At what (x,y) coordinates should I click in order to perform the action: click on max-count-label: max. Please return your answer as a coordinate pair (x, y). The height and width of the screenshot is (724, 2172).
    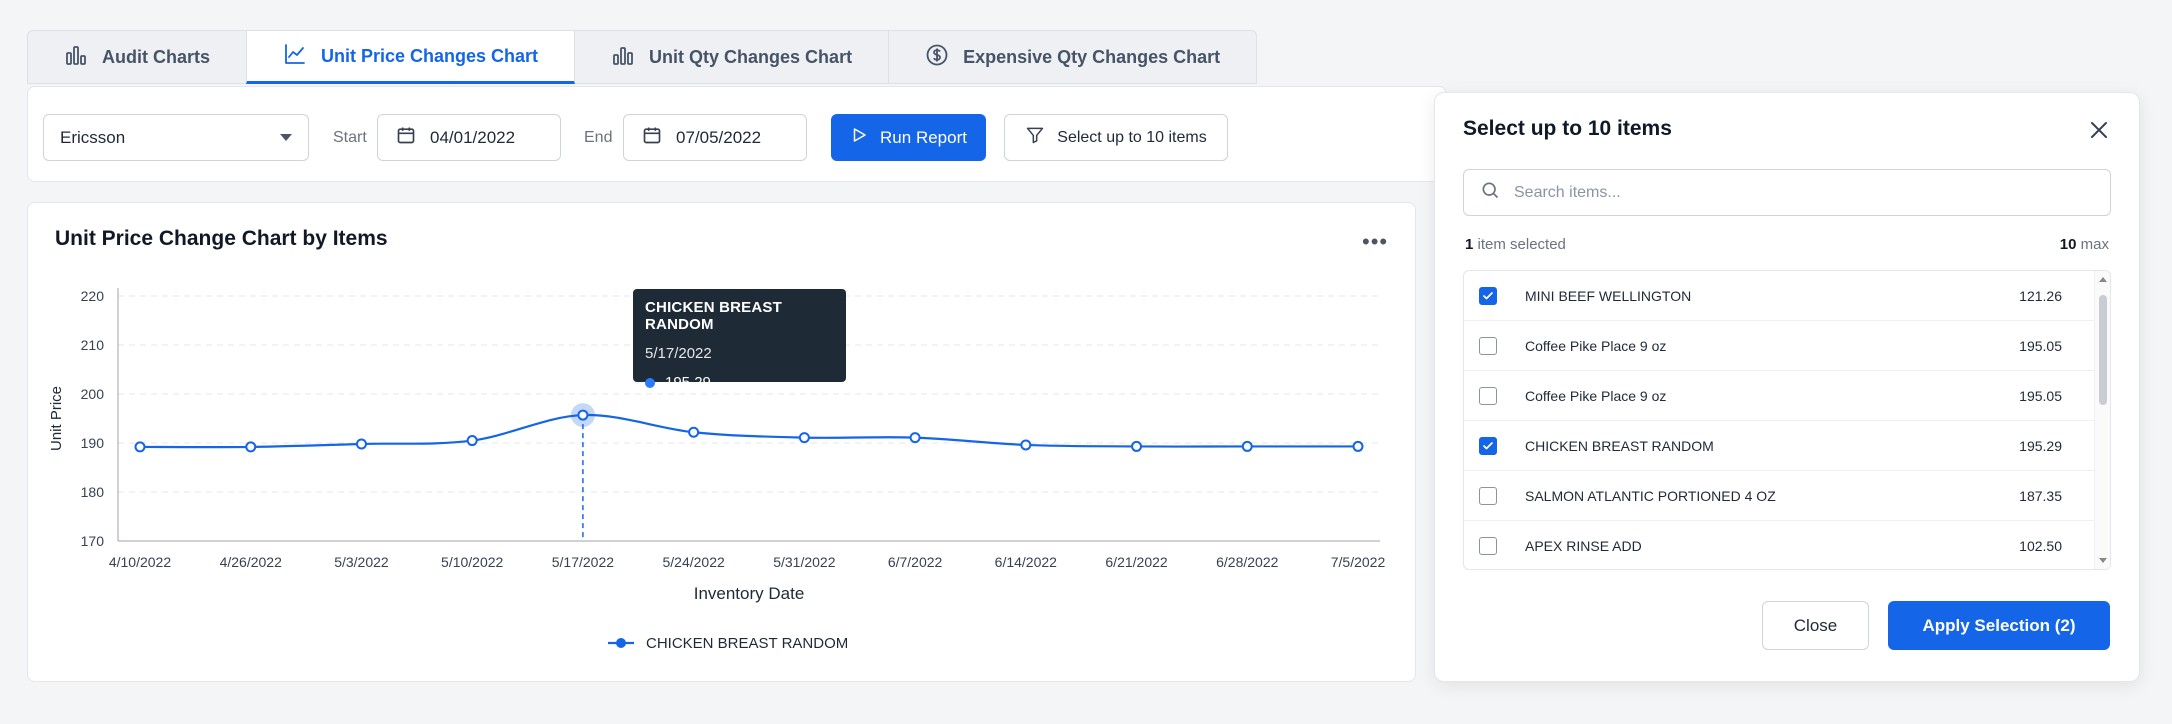
    Looking at the image, I should click on (2094, 244).